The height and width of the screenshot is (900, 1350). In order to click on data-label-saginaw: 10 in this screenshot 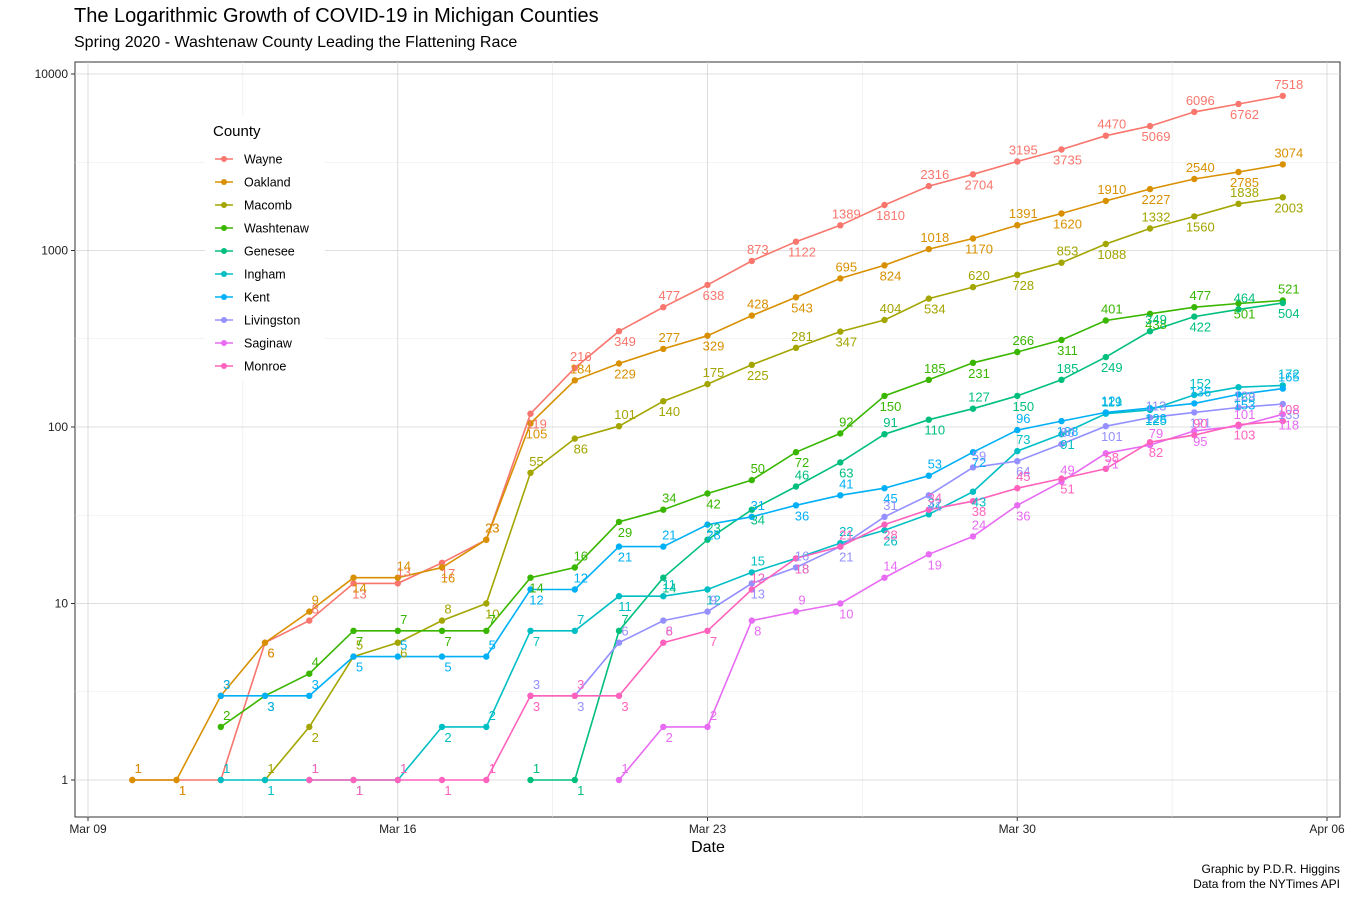, I will do `click(846, 614)`.